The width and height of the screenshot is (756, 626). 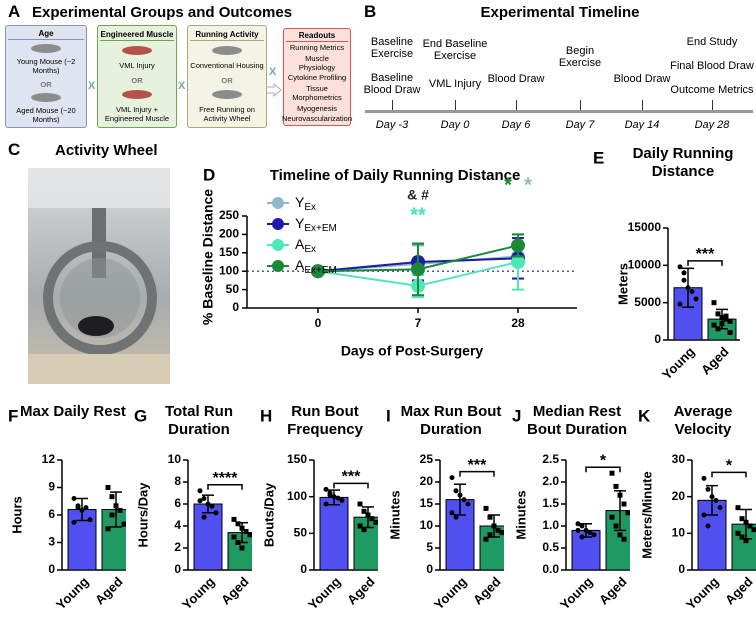 I want to click on box-item: Muscle Physiology, so click(x=317, y=62).